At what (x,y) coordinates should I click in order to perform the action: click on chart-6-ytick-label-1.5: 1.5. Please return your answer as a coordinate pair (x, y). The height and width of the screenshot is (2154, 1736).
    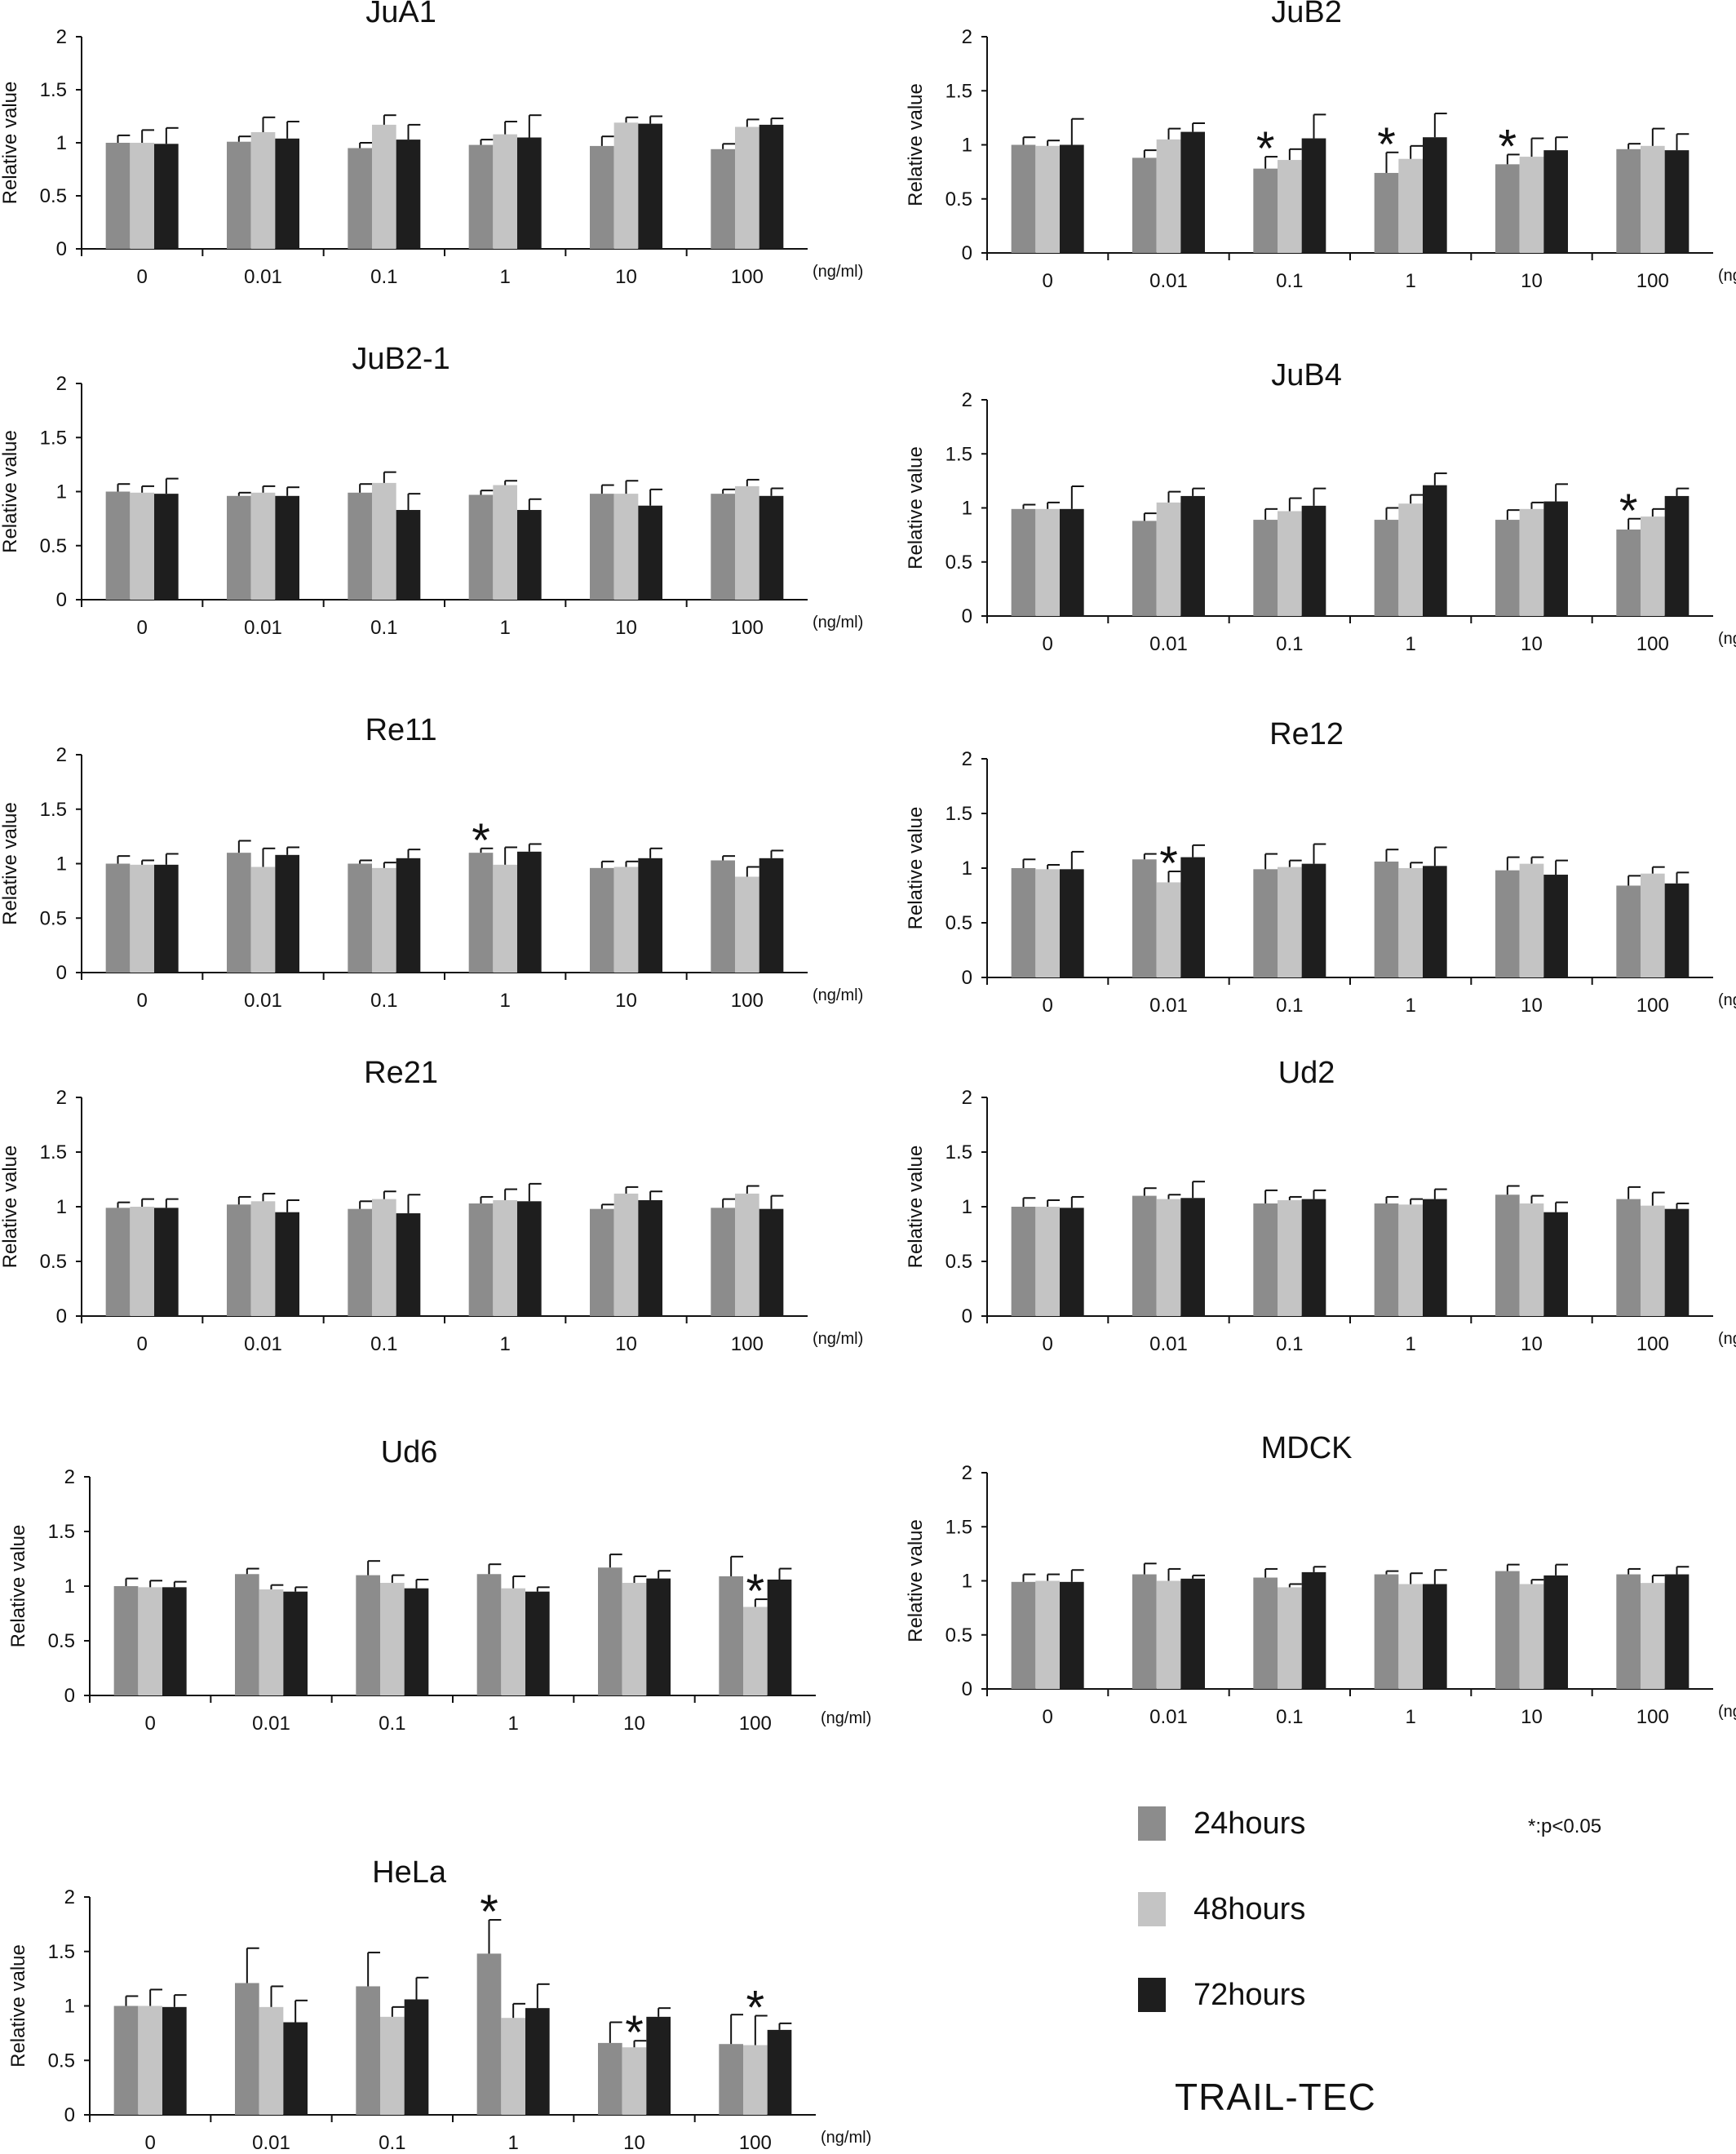
    Looking at the image, I should click on (53, 1152).